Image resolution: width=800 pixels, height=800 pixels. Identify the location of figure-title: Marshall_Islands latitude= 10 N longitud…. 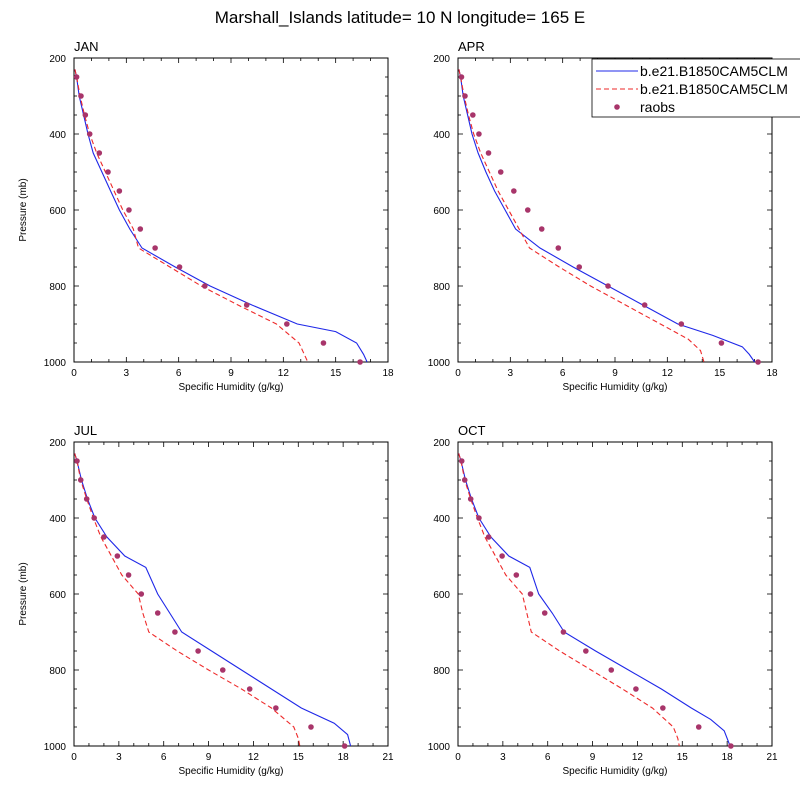
(400, 17).